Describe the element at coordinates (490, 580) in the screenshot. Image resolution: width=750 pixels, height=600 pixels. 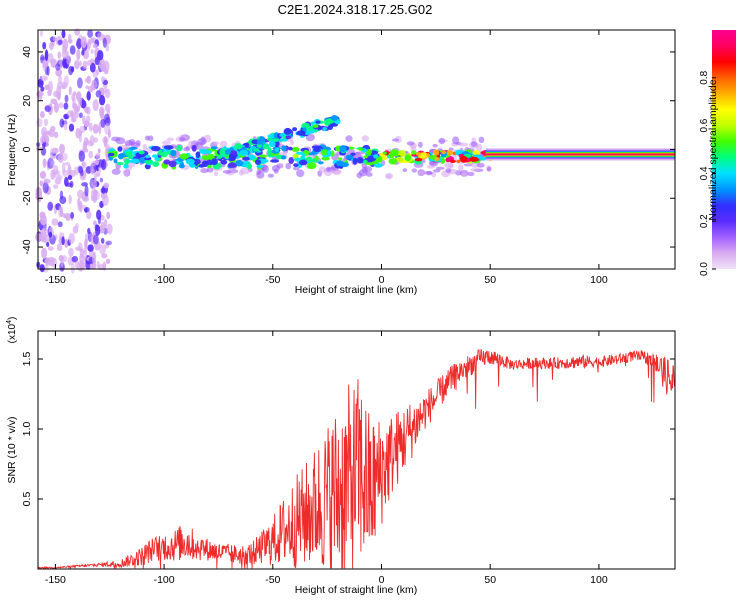
I see `x-tick-label: 50` at that location.